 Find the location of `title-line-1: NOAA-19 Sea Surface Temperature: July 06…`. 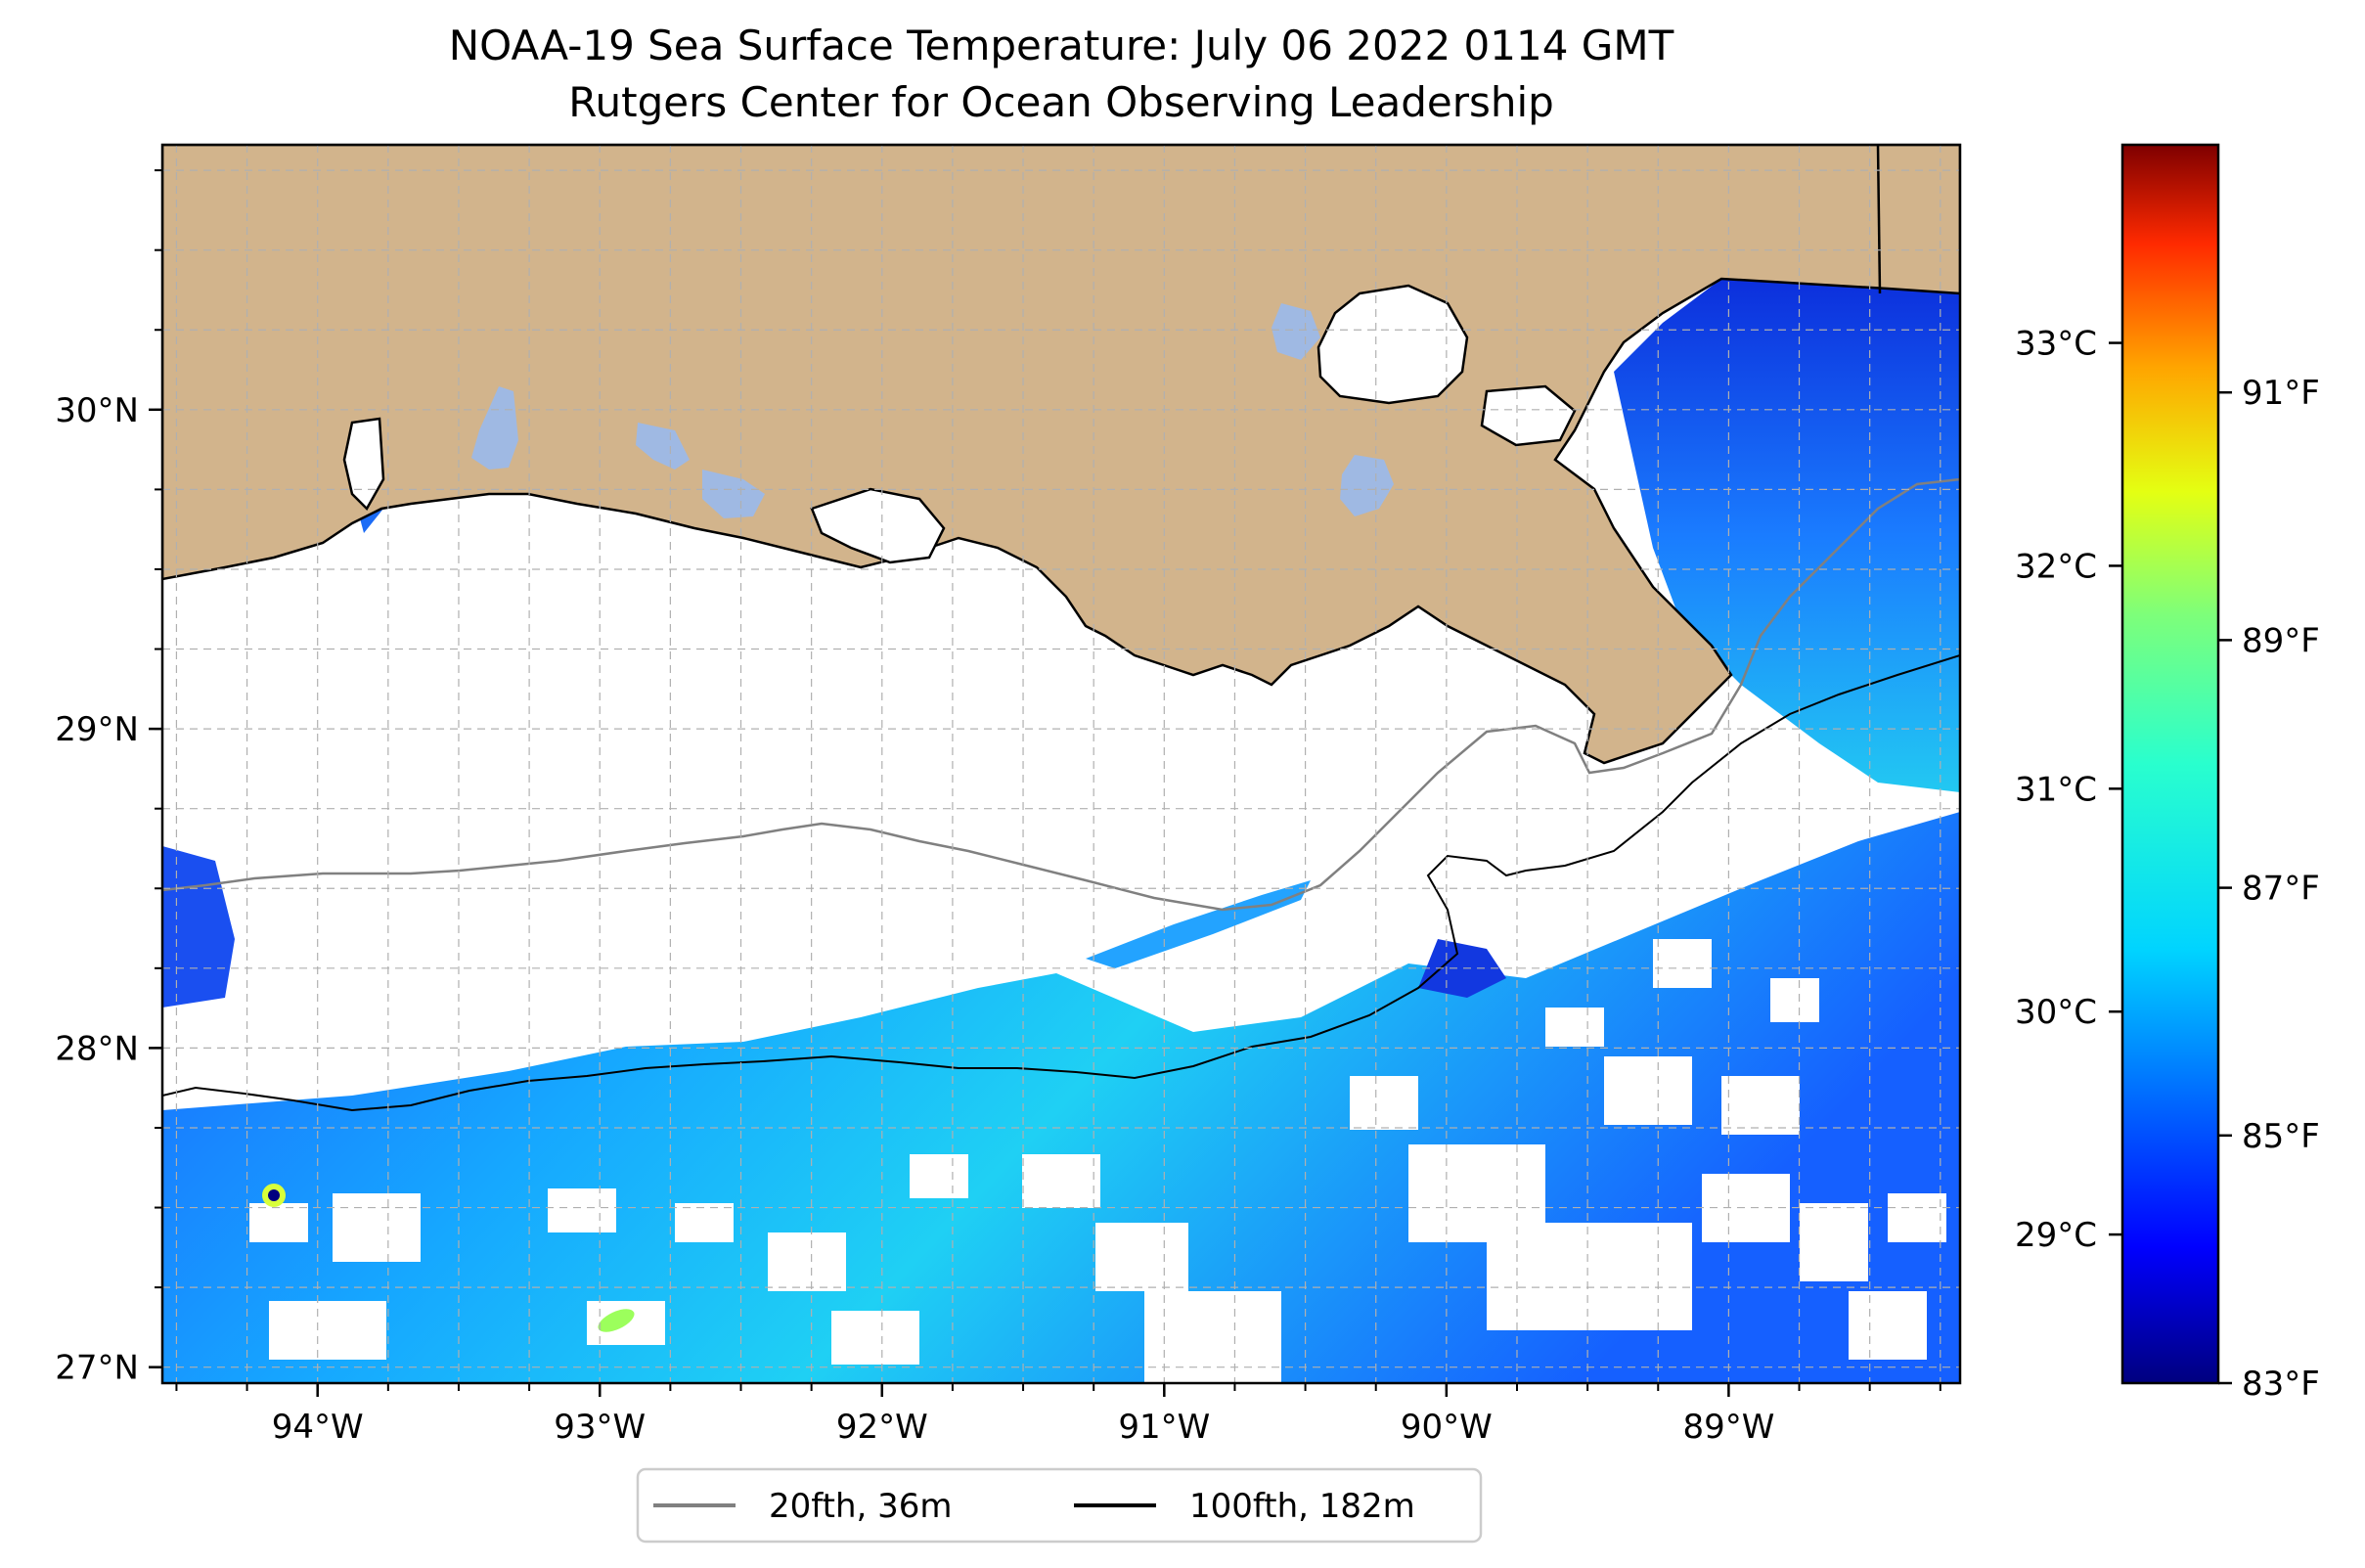

title-line-1: NOAA-19 Sea Surface Temperature: July 06… is located at coordinates (1061, 45).